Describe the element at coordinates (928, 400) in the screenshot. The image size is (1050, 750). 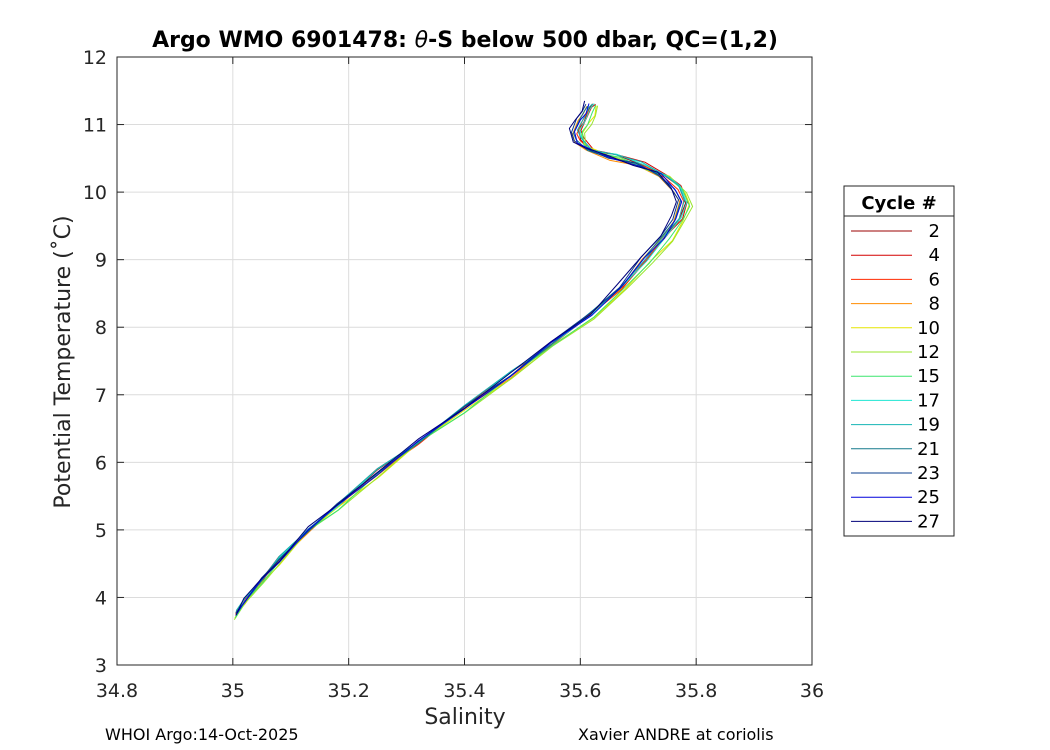
I see `legend-label-cycle-17: 17` at that location.